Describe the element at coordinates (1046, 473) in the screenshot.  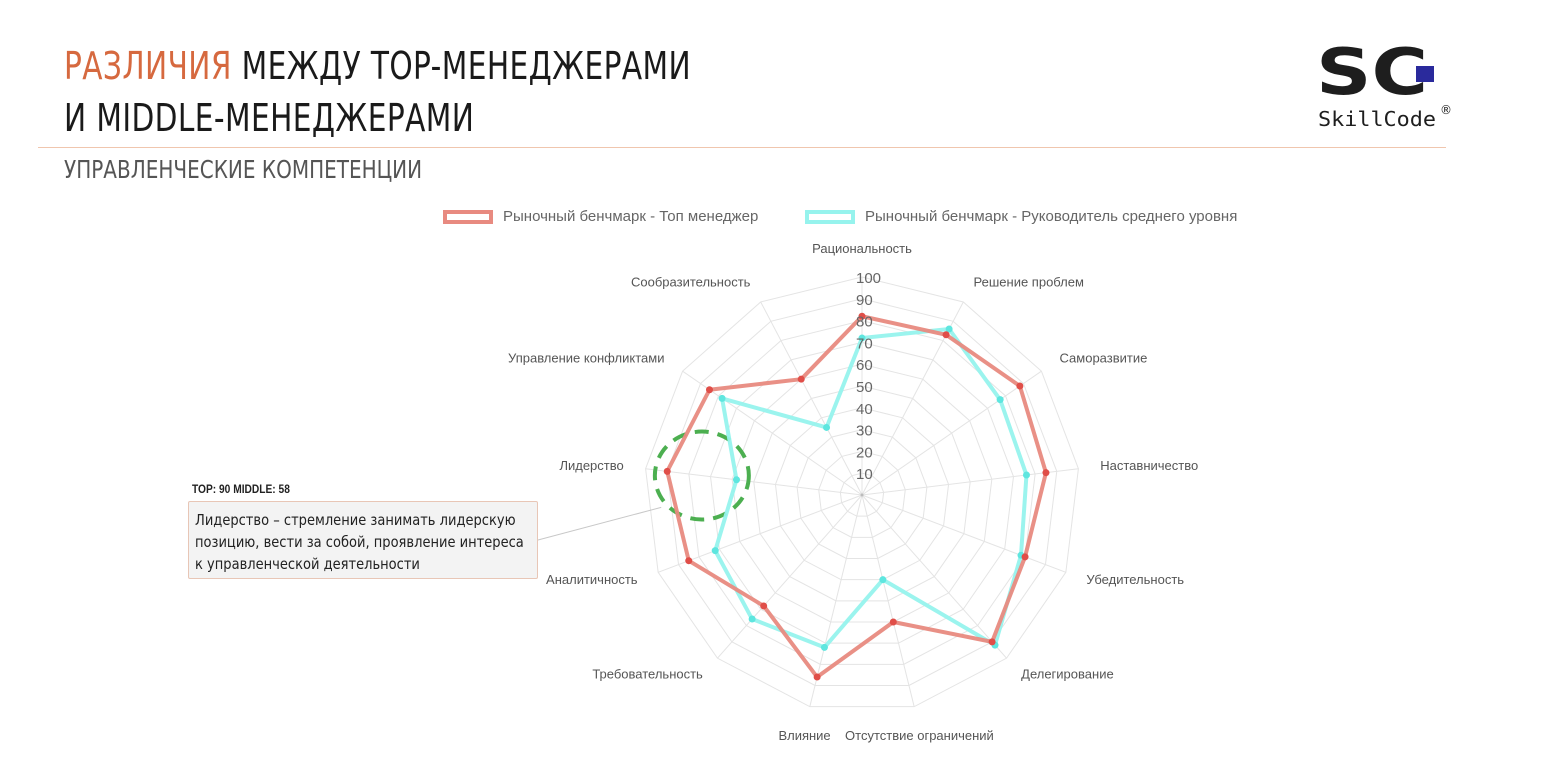
I see `series-1-point-наставничество` at that location.